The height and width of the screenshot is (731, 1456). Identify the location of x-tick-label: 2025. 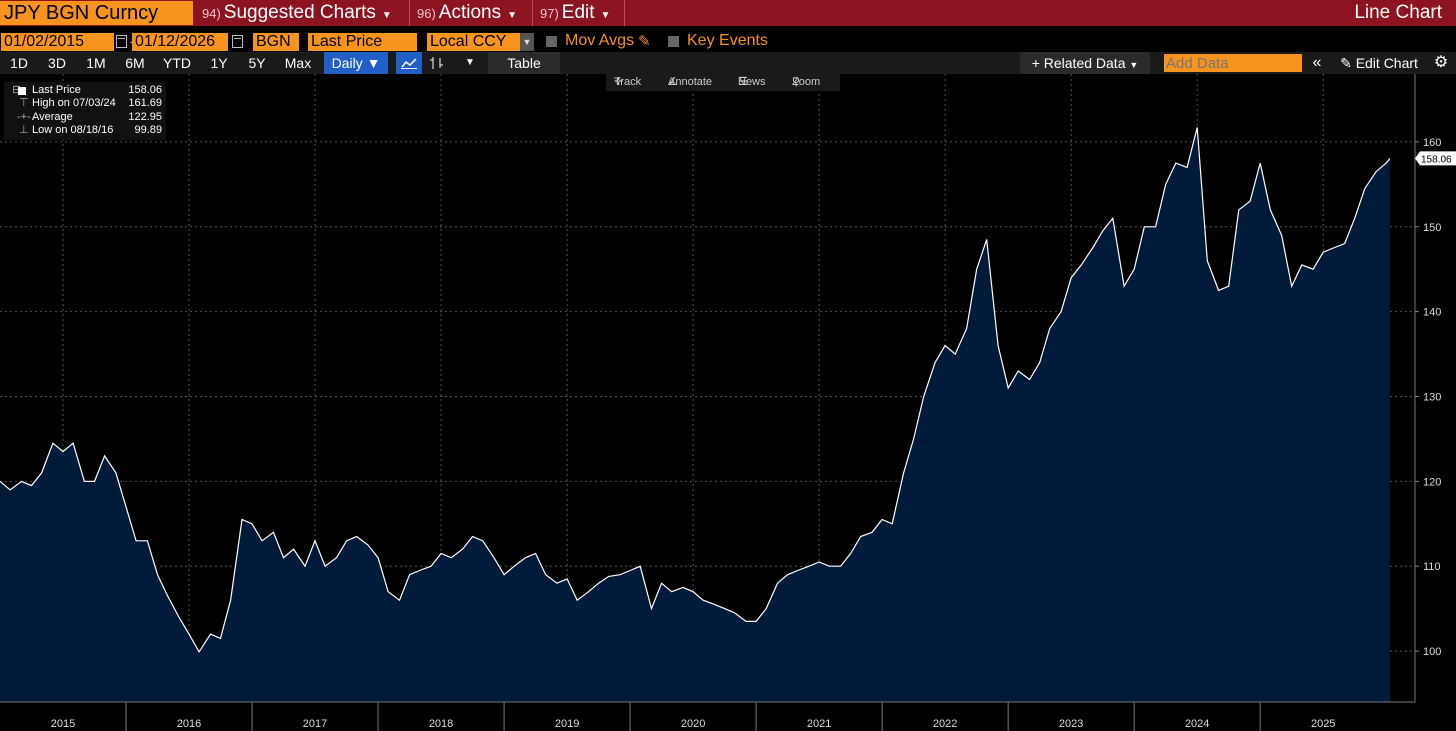
(1323, 724).